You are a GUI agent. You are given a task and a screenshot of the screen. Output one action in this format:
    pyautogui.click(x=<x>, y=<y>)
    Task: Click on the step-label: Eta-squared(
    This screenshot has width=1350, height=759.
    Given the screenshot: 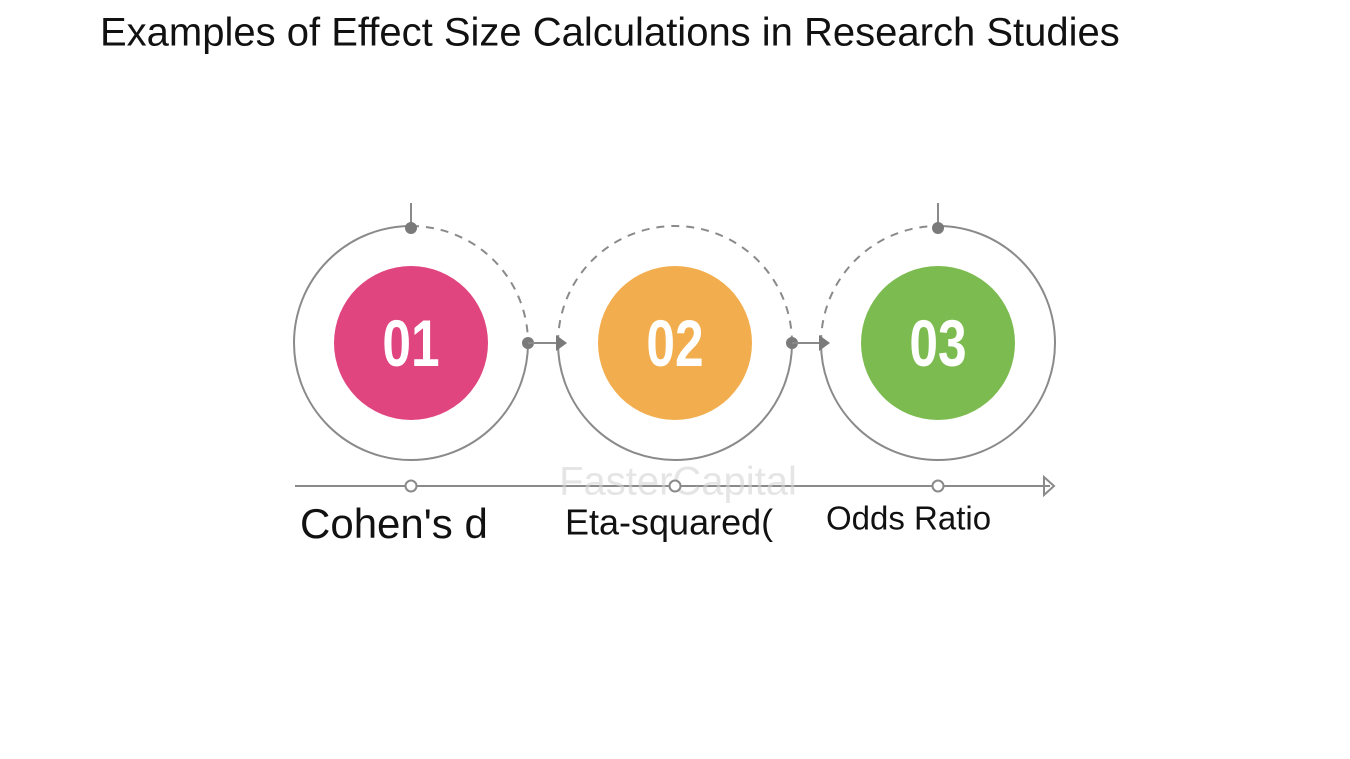 What is the action you would take?
    pyautogui.click(x=669, y=522)
    